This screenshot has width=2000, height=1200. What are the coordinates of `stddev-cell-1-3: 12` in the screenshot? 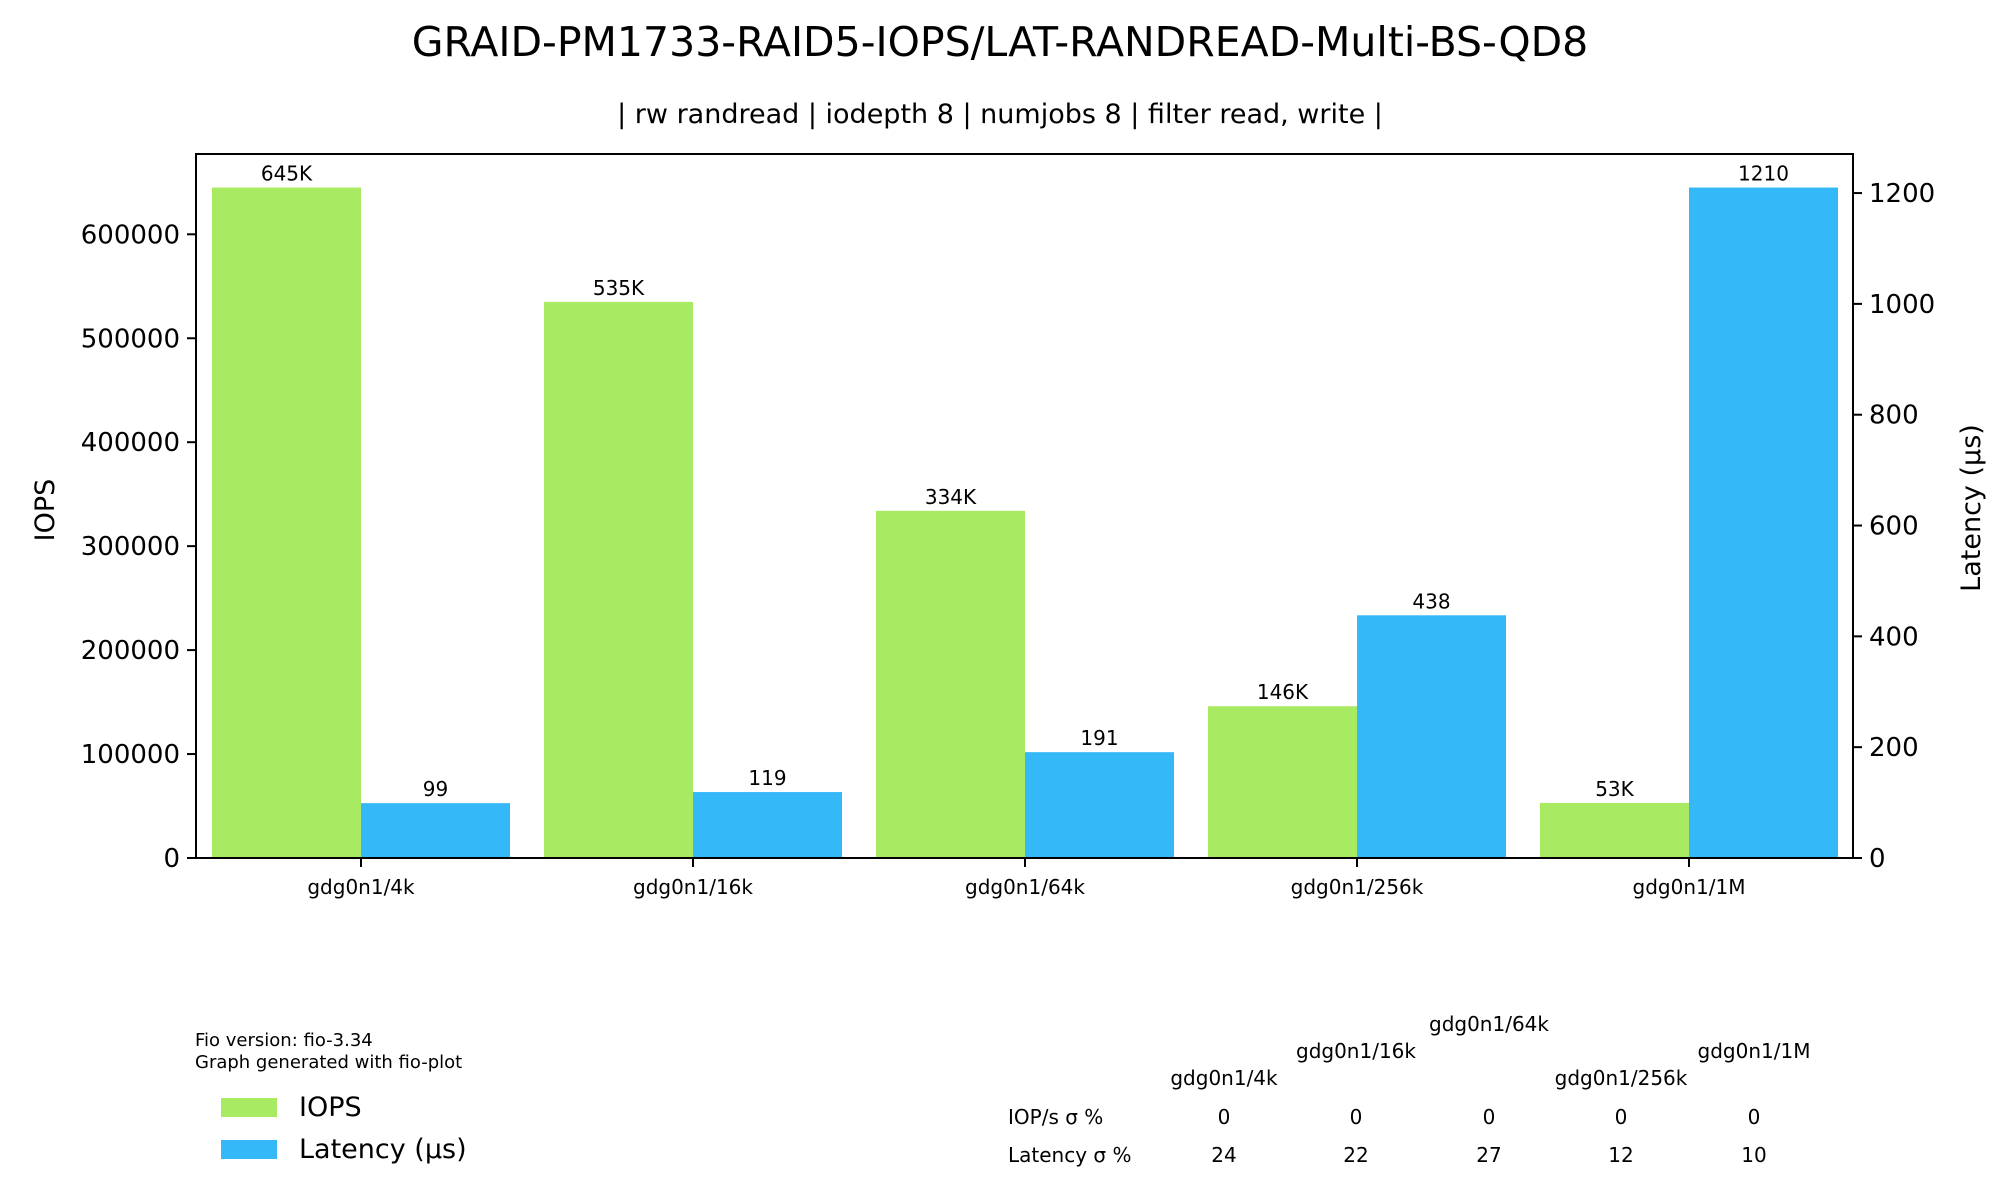 It's located at (1620, 1155).